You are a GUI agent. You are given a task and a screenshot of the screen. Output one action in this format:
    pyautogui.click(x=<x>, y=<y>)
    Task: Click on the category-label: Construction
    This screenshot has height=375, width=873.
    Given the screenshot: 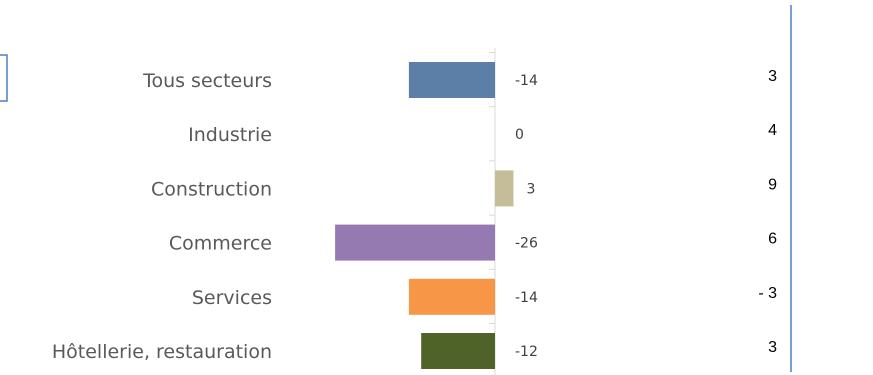 What is the action you would take?
    pyautogui.click(x=211, y=189)
    